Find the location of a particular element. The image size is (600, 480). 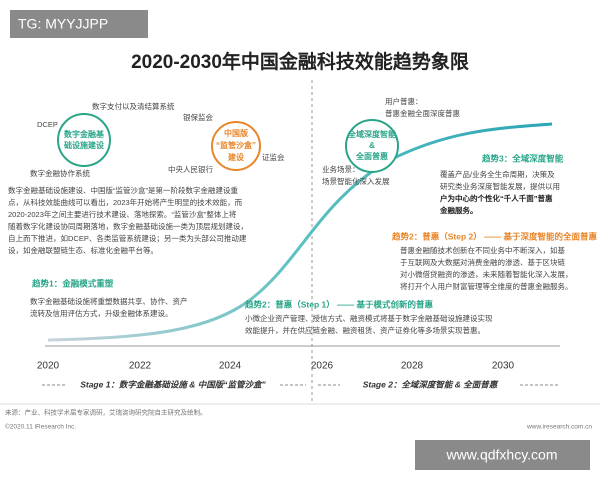

copyright: ©2020.11 iResearch Inc. is located at coordinates (40, 427).